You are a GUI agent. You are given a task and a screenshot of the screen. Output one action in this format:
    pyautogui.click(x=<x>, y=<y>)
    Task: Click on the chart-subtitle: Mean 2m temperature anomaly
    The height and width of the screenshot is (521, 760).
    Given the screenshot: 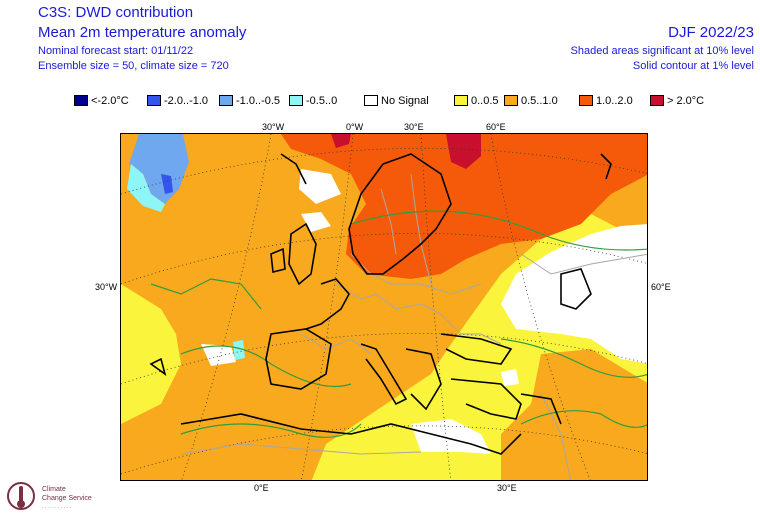 What is the action you would take?
    pyautogui.click(x=142, y=32)
    